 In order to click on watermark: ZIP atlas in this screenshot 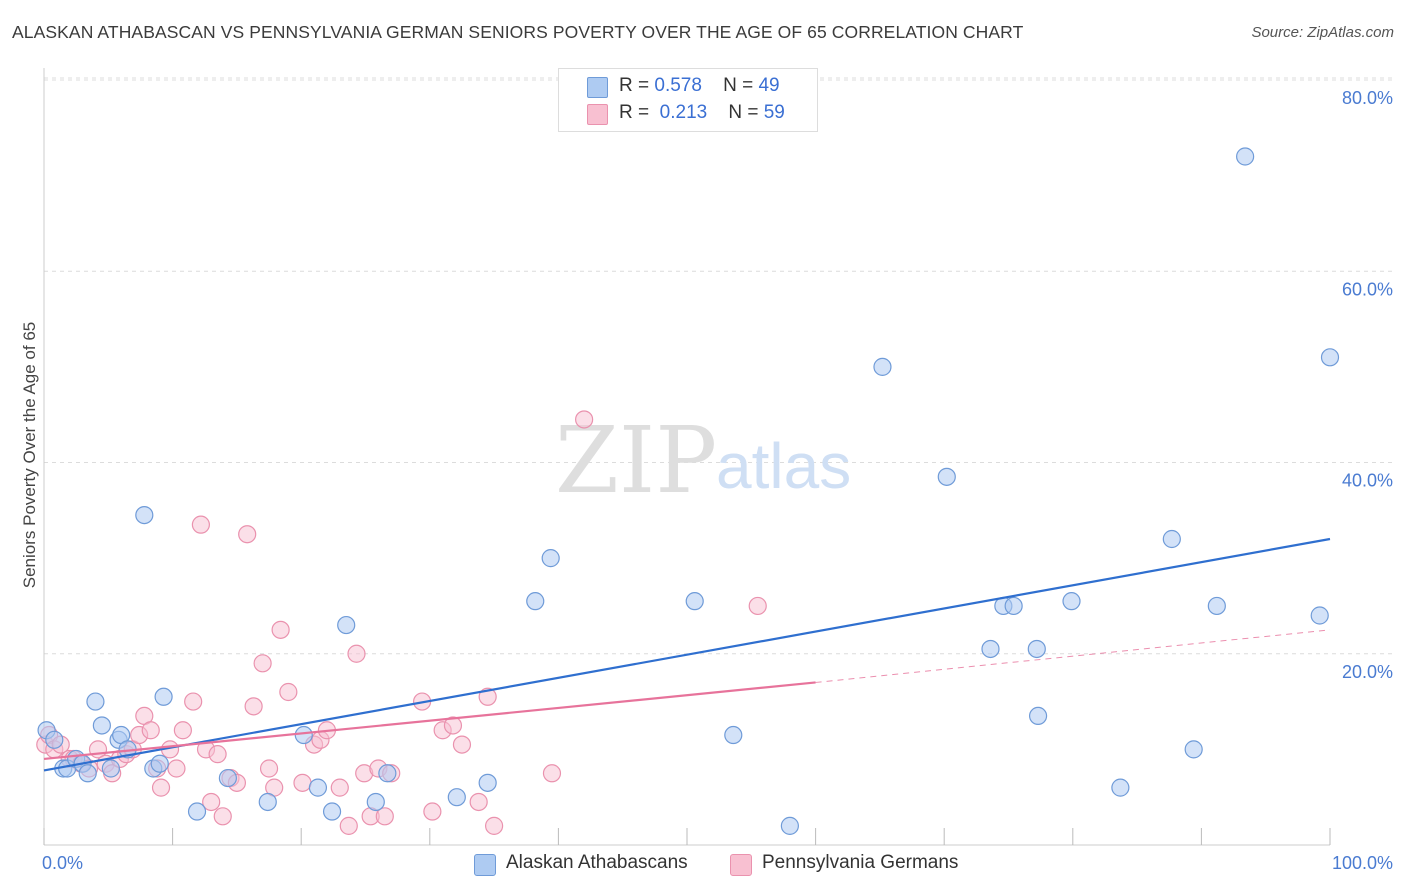, I will do `click(703, 460)`.